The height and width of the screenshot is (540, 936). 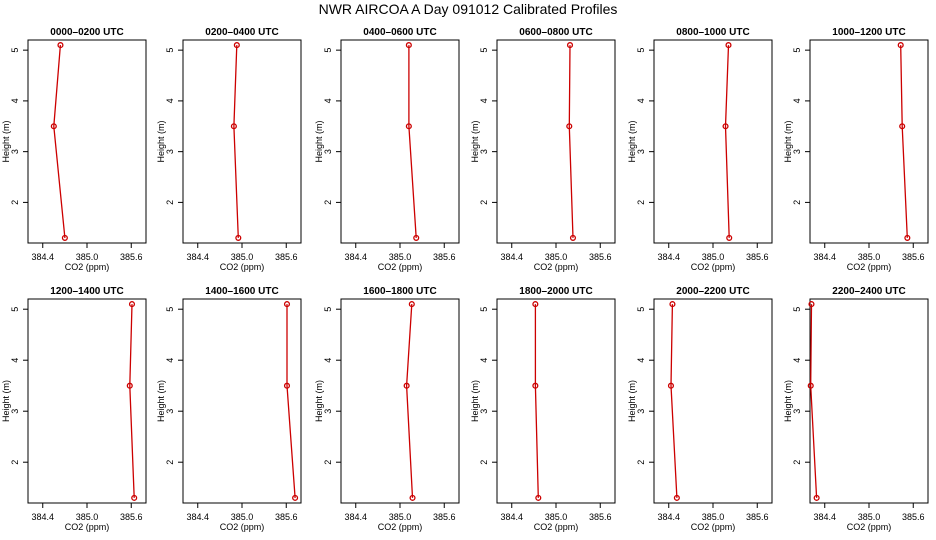 What do you see at coordinates (555, 291) in the screenshot?
I see `panel-title: 1800–2000 UTC` at bounding box center [555, 291].